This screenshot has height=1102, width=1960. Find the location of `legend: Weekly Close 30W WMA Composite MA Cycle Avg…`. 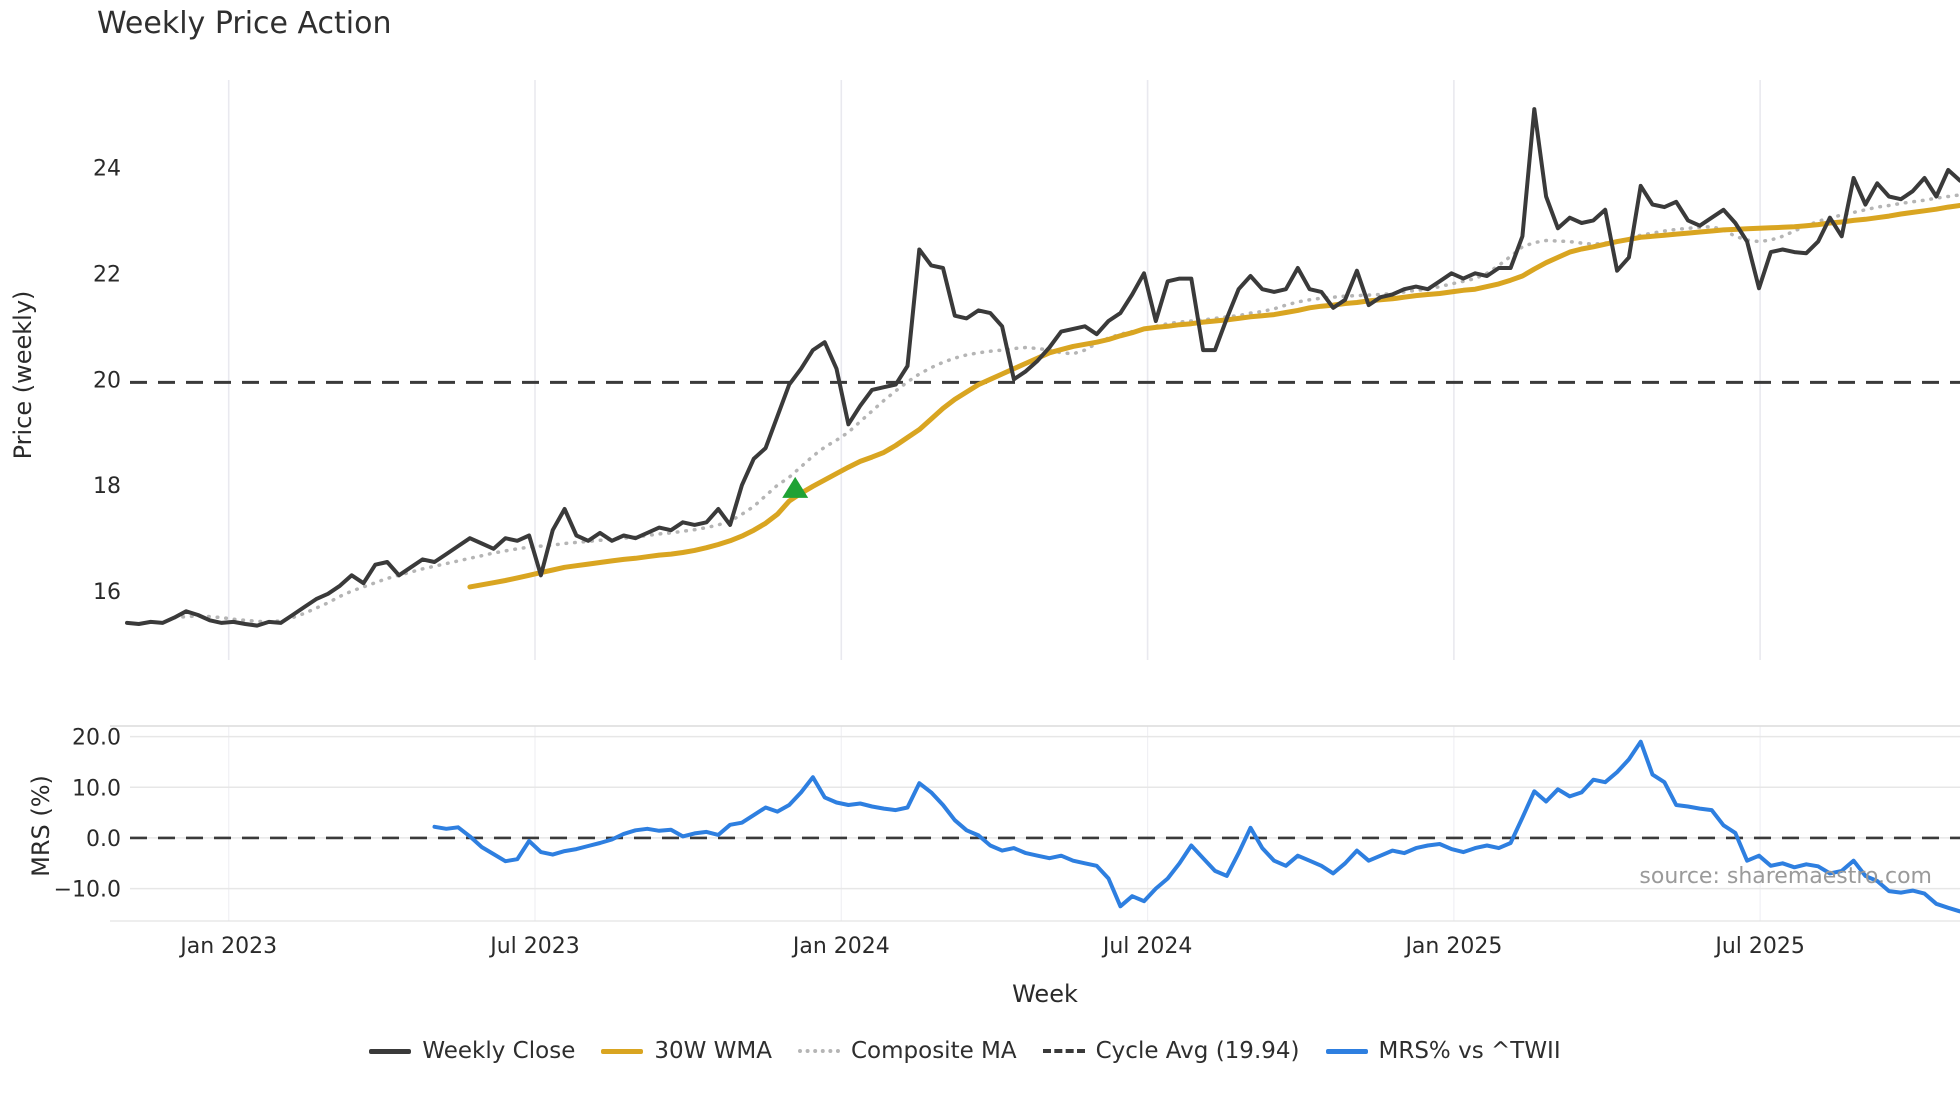

legend: Weekly Close 30W WMA Composite MA Cycle Avg… is located at coordinates (965, 1051).